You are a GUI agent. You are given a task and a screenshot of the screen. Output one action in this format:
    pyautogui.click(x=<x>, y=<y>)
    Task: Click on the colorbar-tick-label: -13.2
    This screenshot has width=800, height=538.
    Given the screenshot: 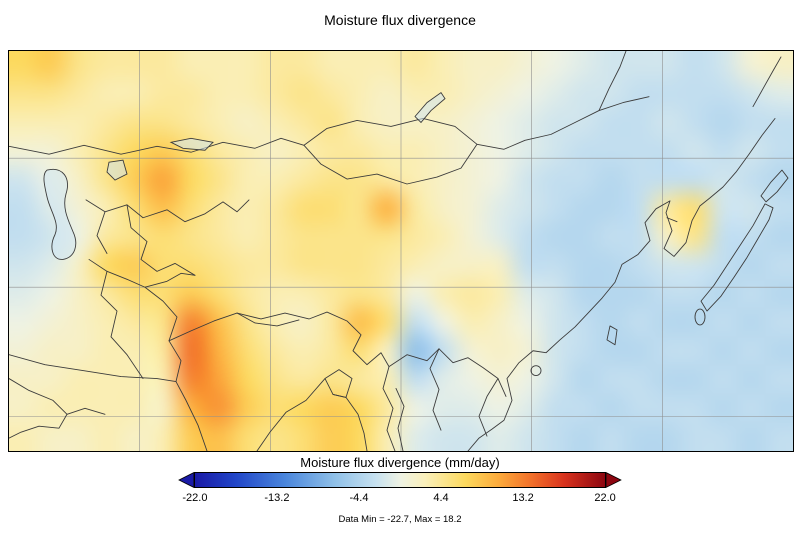 What is the action you would take?
    pyautogui.click(x=277, y=498)
    